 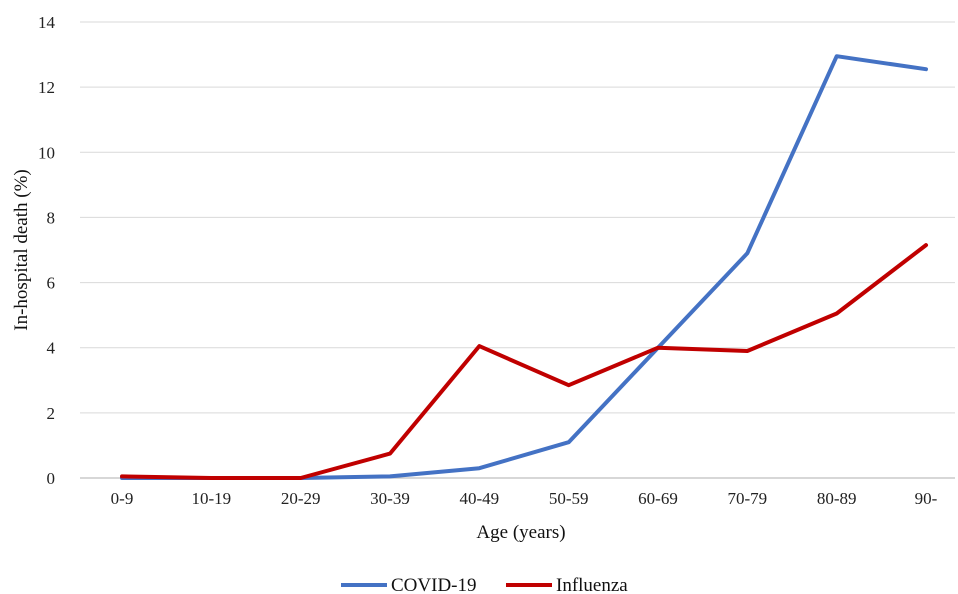 What do you see at coordinates (47, 250) in the screenshot?
I see `y-axis-ticks: 0 2 4 6 8 10 12 14` at bounding box center [47, 250].